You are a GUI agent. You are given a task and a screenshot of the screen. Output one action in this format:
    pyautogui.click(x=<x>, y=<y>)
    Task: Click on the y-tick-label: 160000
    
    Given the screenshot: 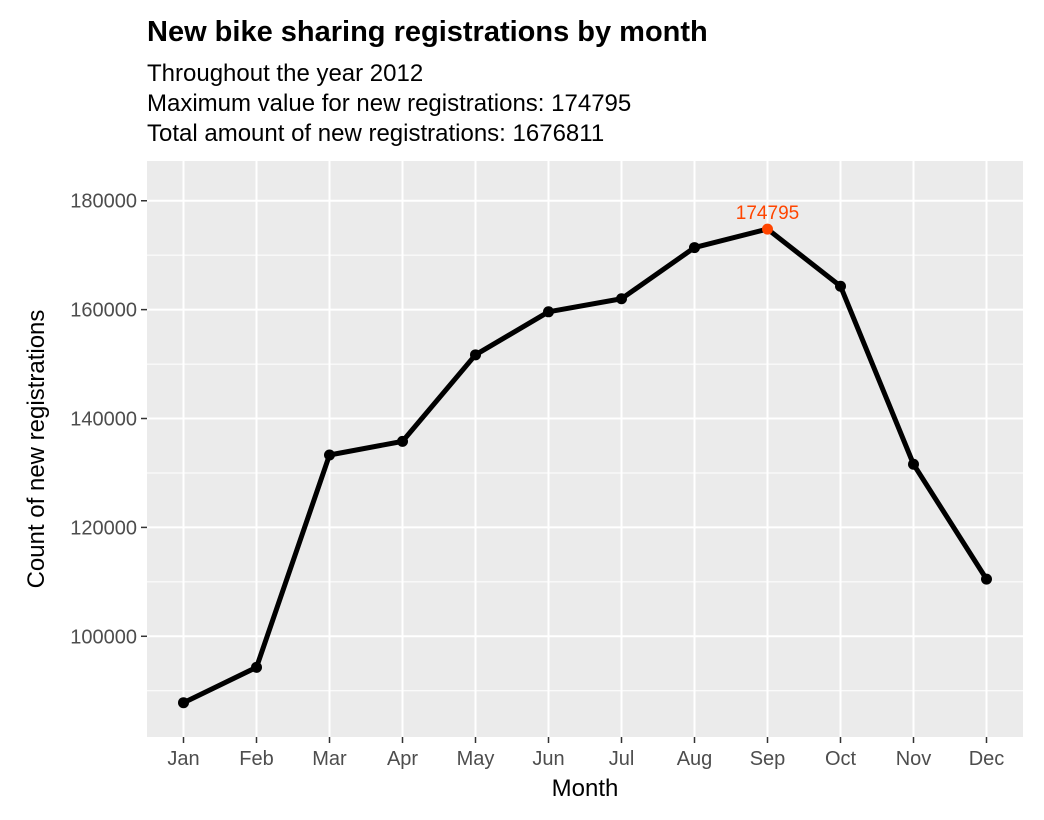 What is the action you would take?
    pyautogui.click(x=103, y=311)
    